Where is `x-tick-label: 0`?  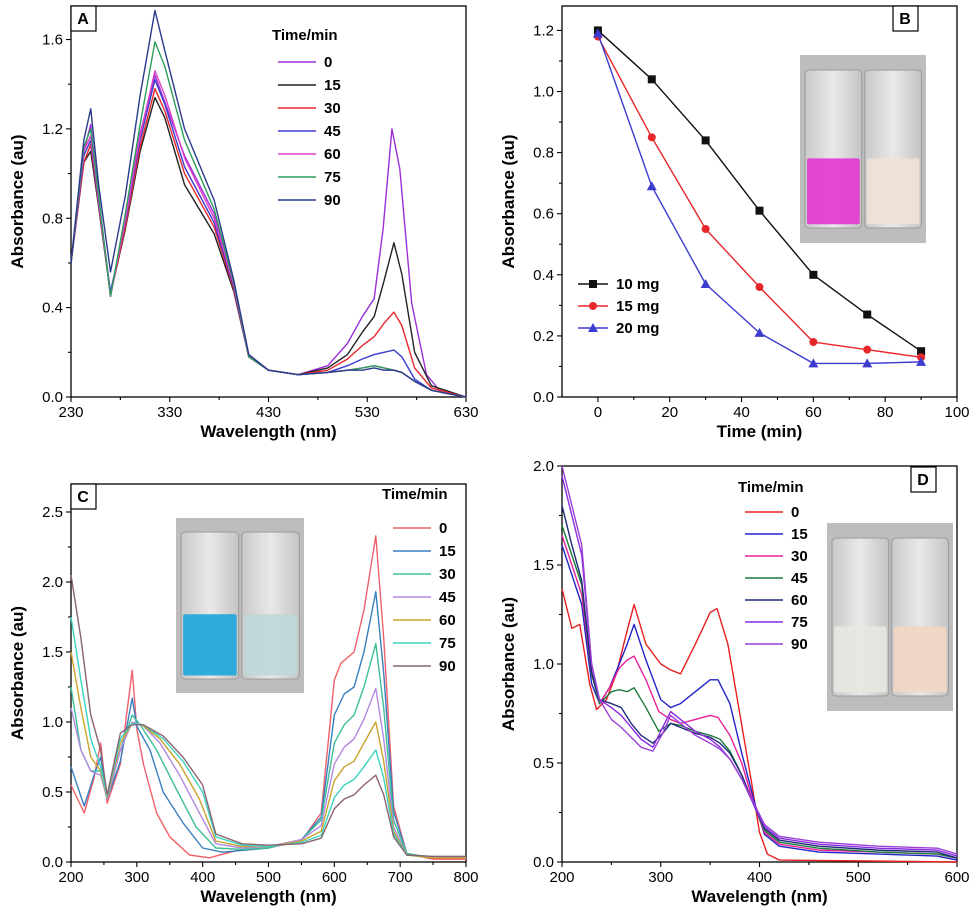 x-tick-label: 0 is located at coordinates (598, 412).